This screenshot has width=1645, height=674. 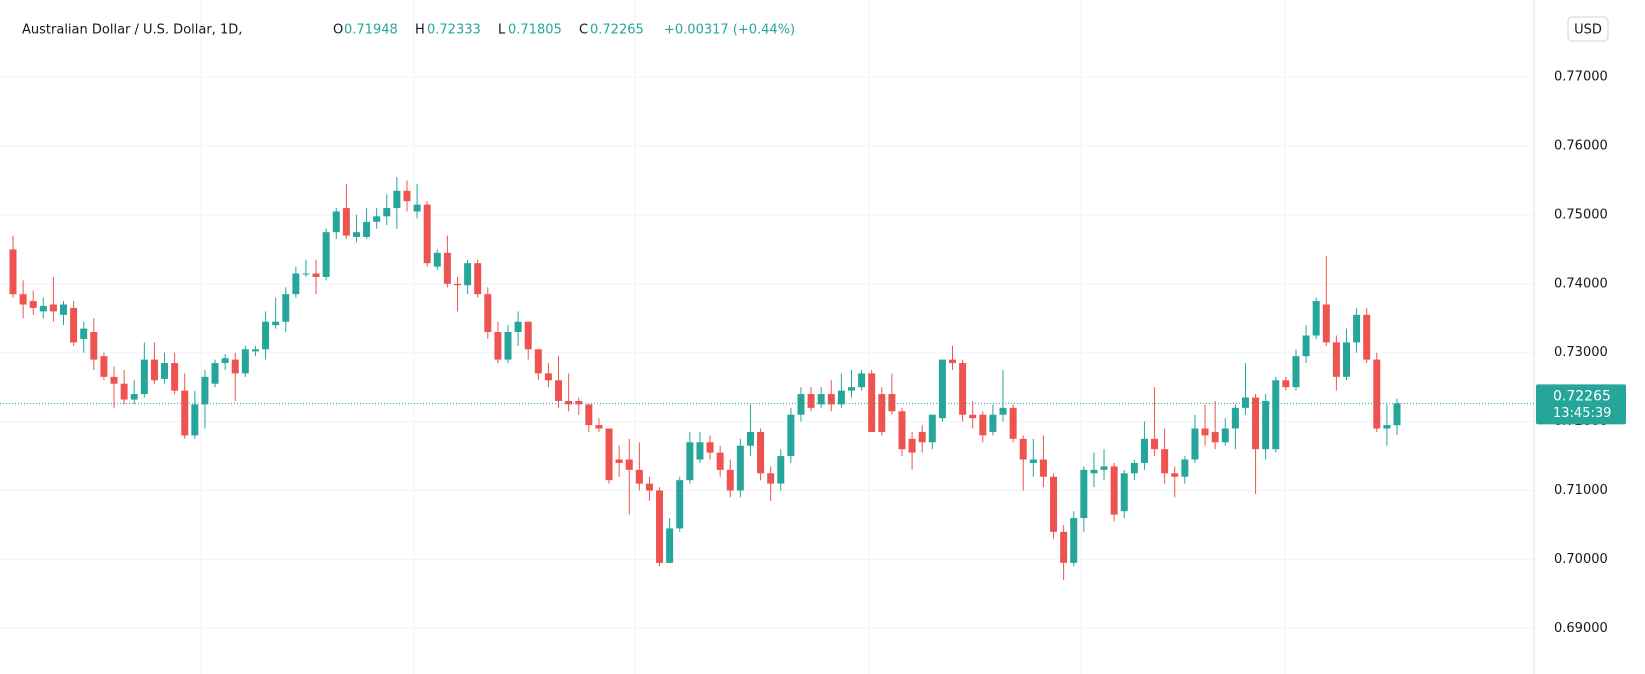 What do you see at coordinates (1581, 404) in the screenshot?
I see `last-price-tag` at bounding box center [1581, 404].